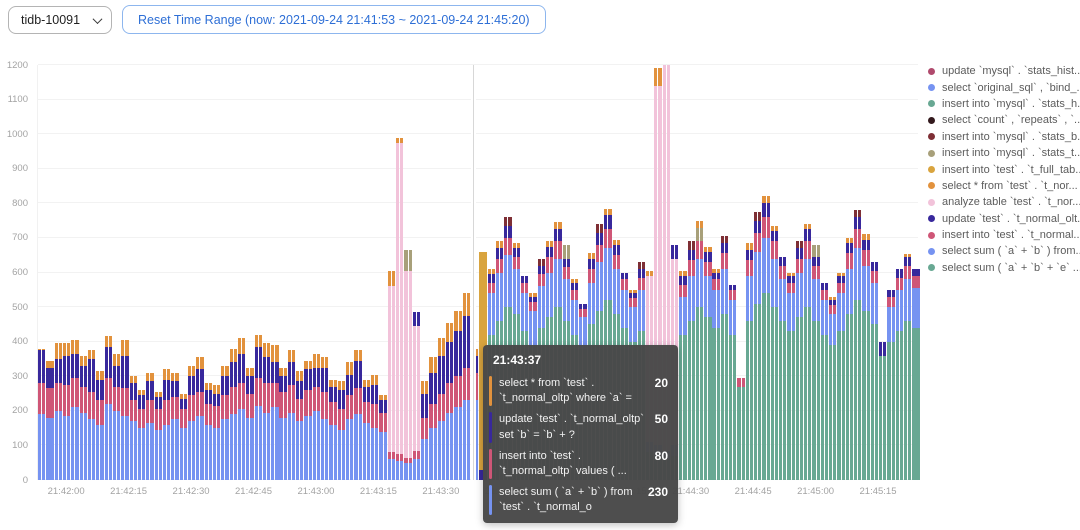 This screenshot has width=1080, height=530. Describe the element at coordinates (60, 20) in the screenshot. I see `instance-select: tidb-10091` at that location.